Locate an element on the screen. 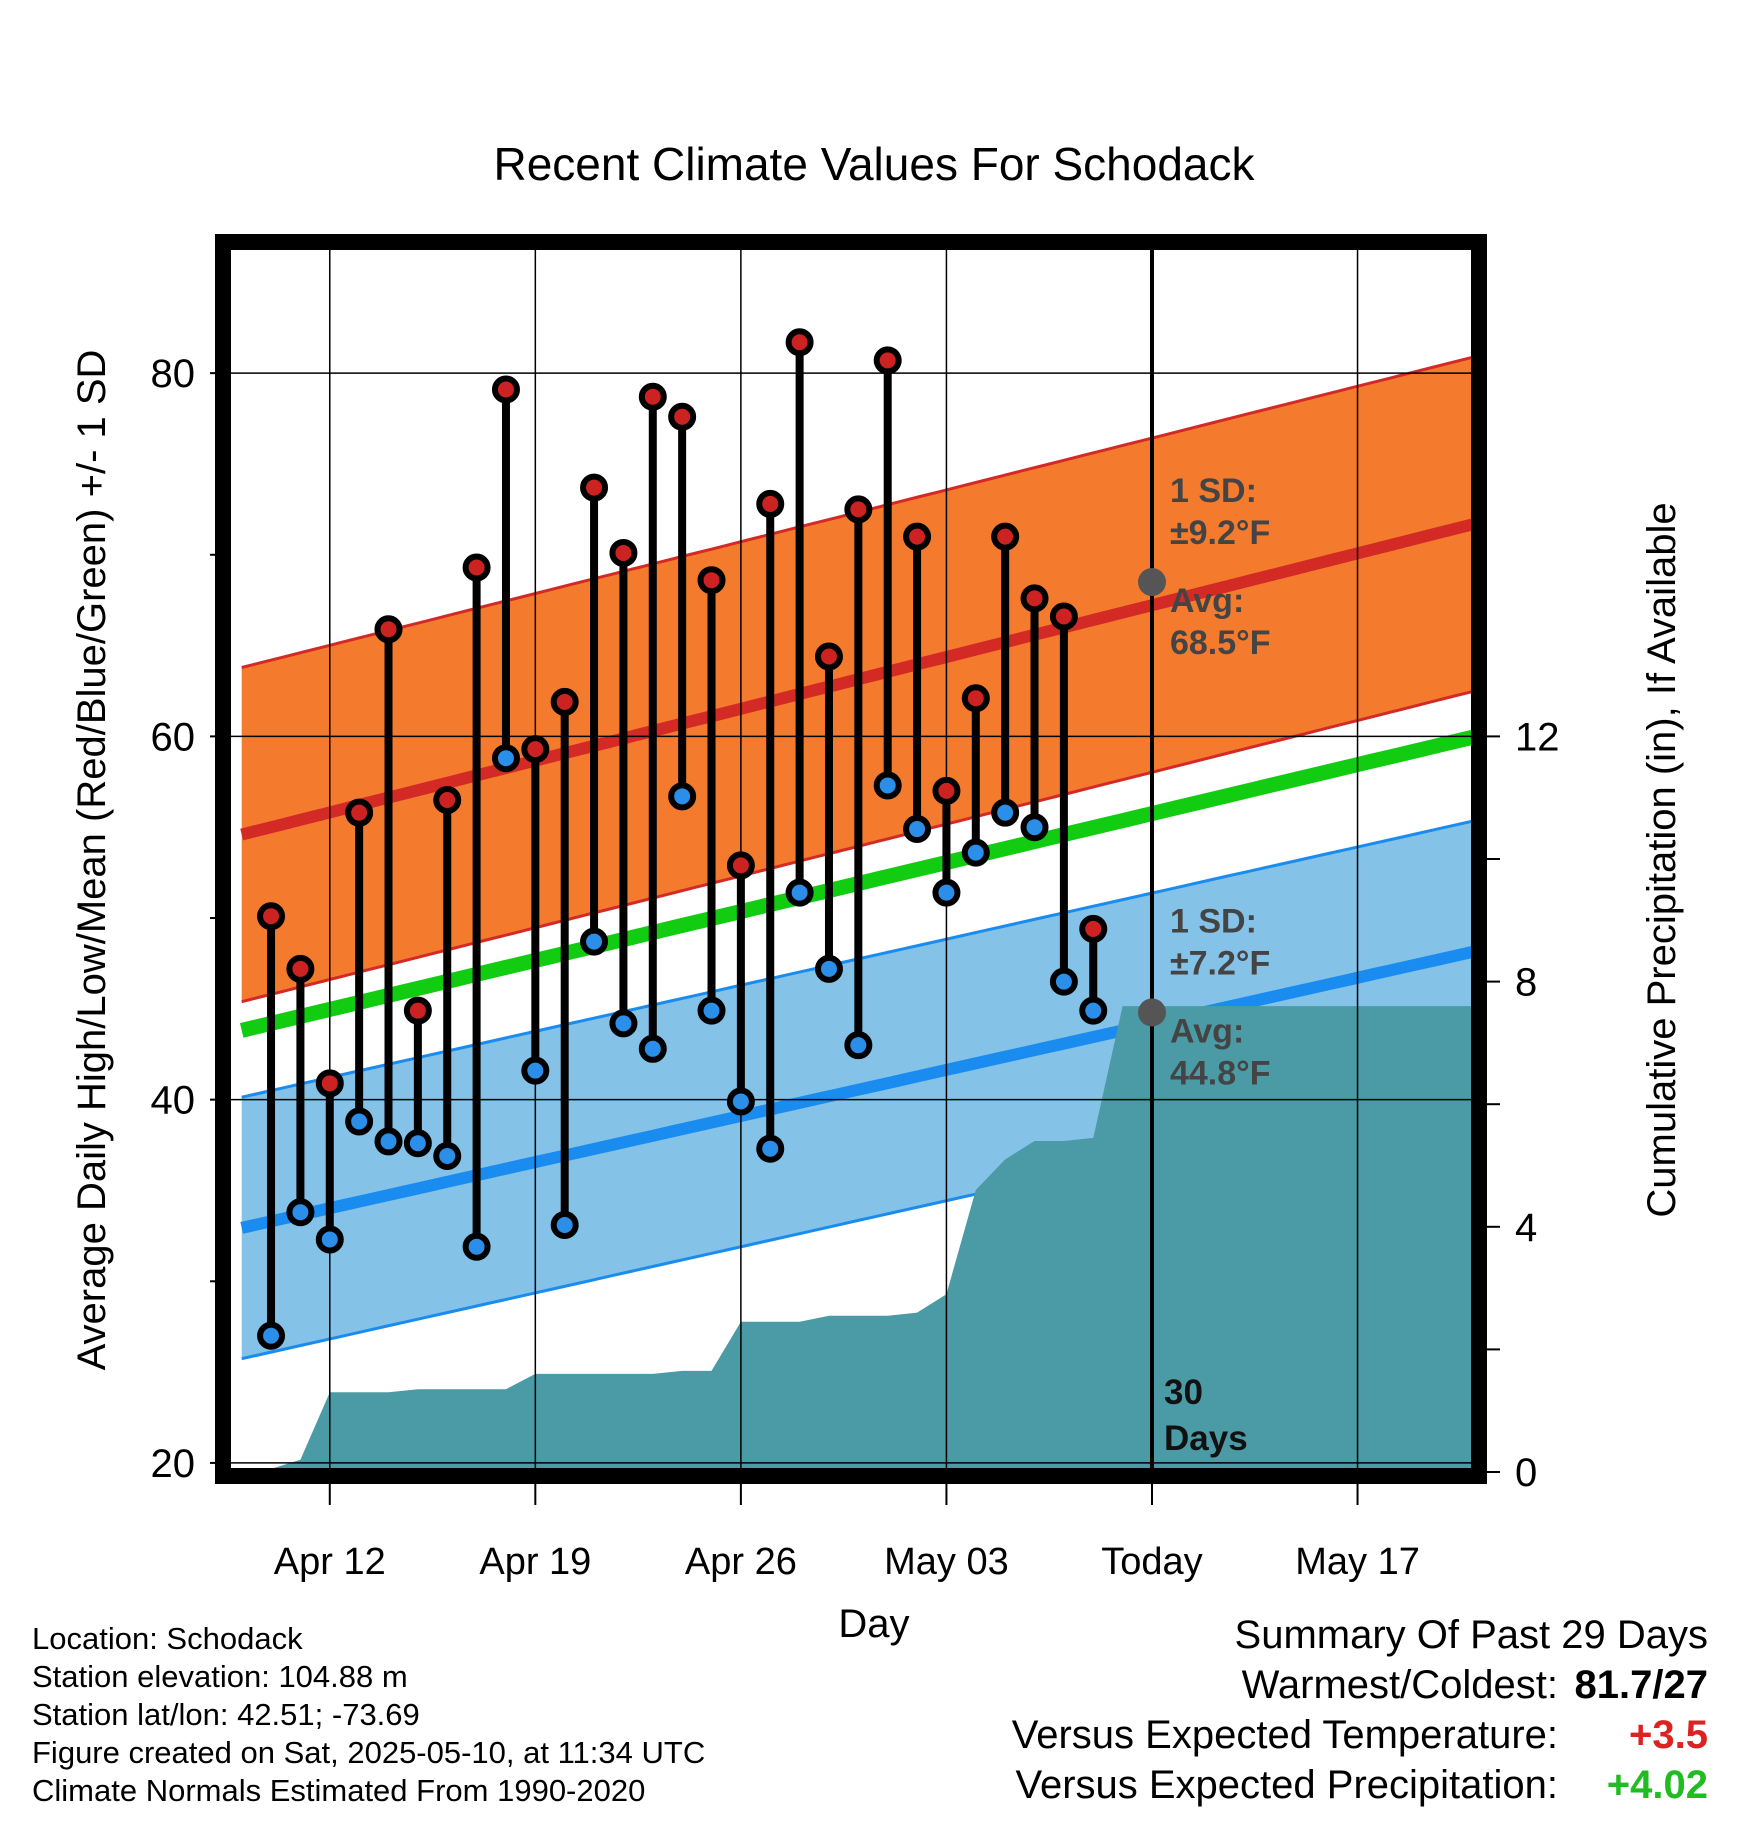  x-tick-label: Apr 19 is located at coordinates (535, 1562).